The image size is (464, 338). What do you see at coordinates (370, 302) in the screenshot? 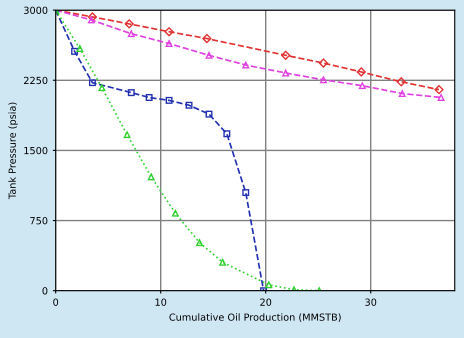
I see `x-tick-label: 30` at bounding box center [370, 302].